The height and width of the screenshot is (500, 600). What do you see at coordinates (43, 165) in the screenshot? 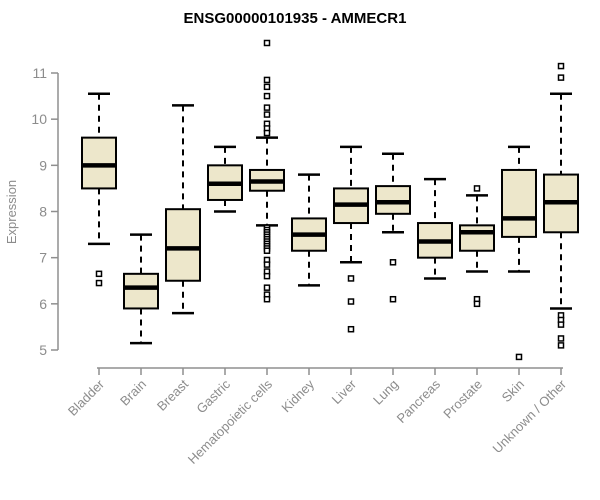
I see `y-tick-label: 9` at bounding box center [43, 165].